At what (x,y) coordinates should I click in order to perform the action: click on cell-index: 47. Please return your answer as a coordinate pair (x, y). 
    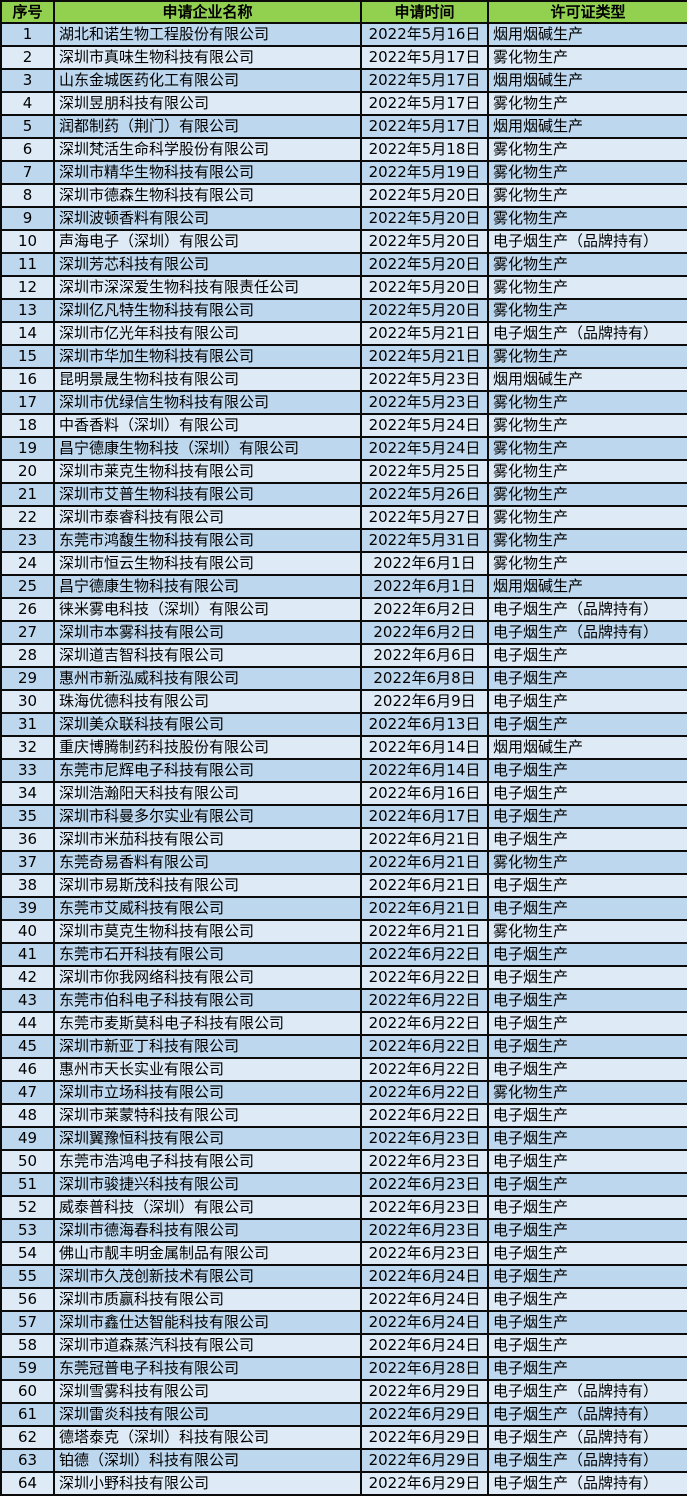
    Looking at the image, I should click on (27, 1092).